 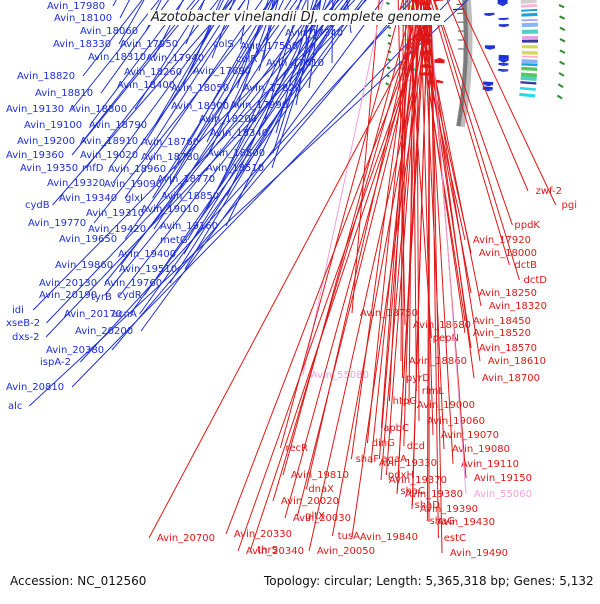 What do you see at coordinates (275, 551) in the screenshot?
I see `reverse-gene-label: Avin_20340` at bounding box center [275, 551].